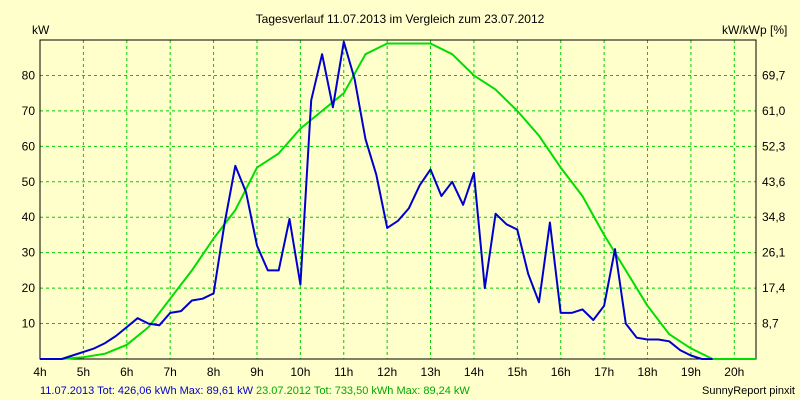 This screenshot has height=400, width=800. What do you see at coordinates (29, 146) in the screenshot?
I see `y-tick-label-left: 60` at bounding box center [29, 146].